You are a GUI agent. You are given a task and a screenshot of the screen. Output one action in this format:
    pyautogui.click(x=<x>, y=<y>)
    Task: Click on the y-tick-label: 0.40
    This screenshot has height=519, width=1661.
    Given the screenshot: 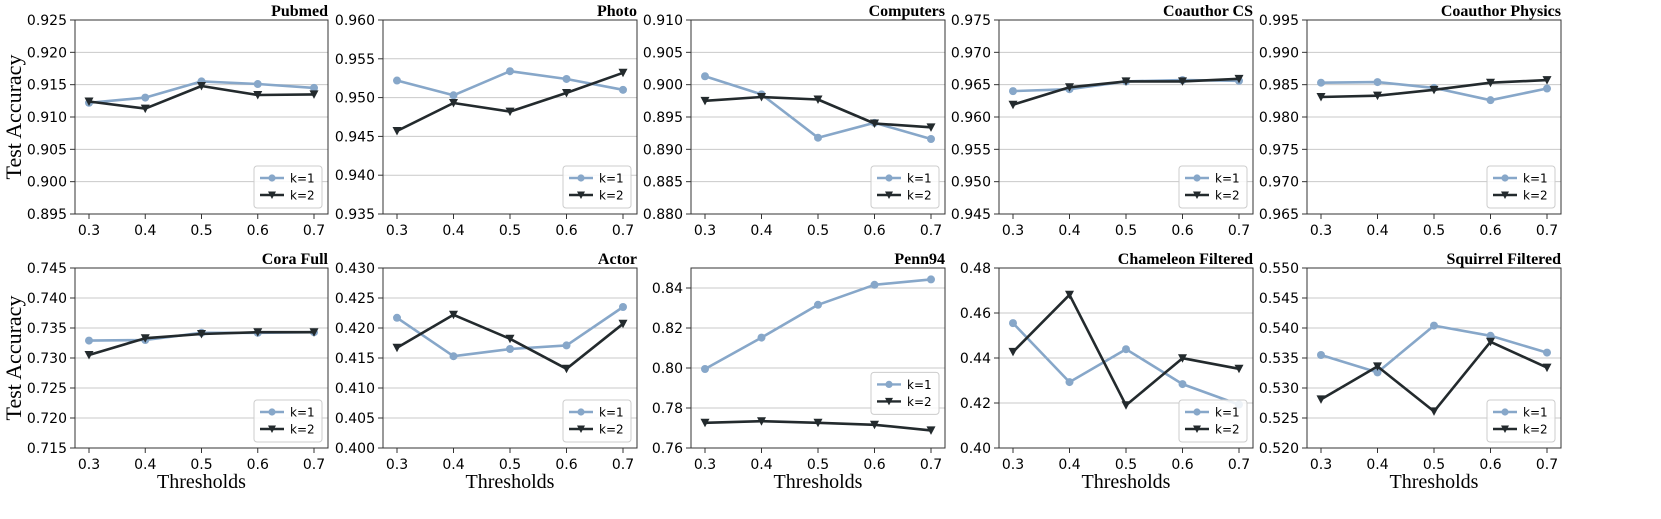 What is the action you would take?
    pyautogui.click(x=975, y=449)
    